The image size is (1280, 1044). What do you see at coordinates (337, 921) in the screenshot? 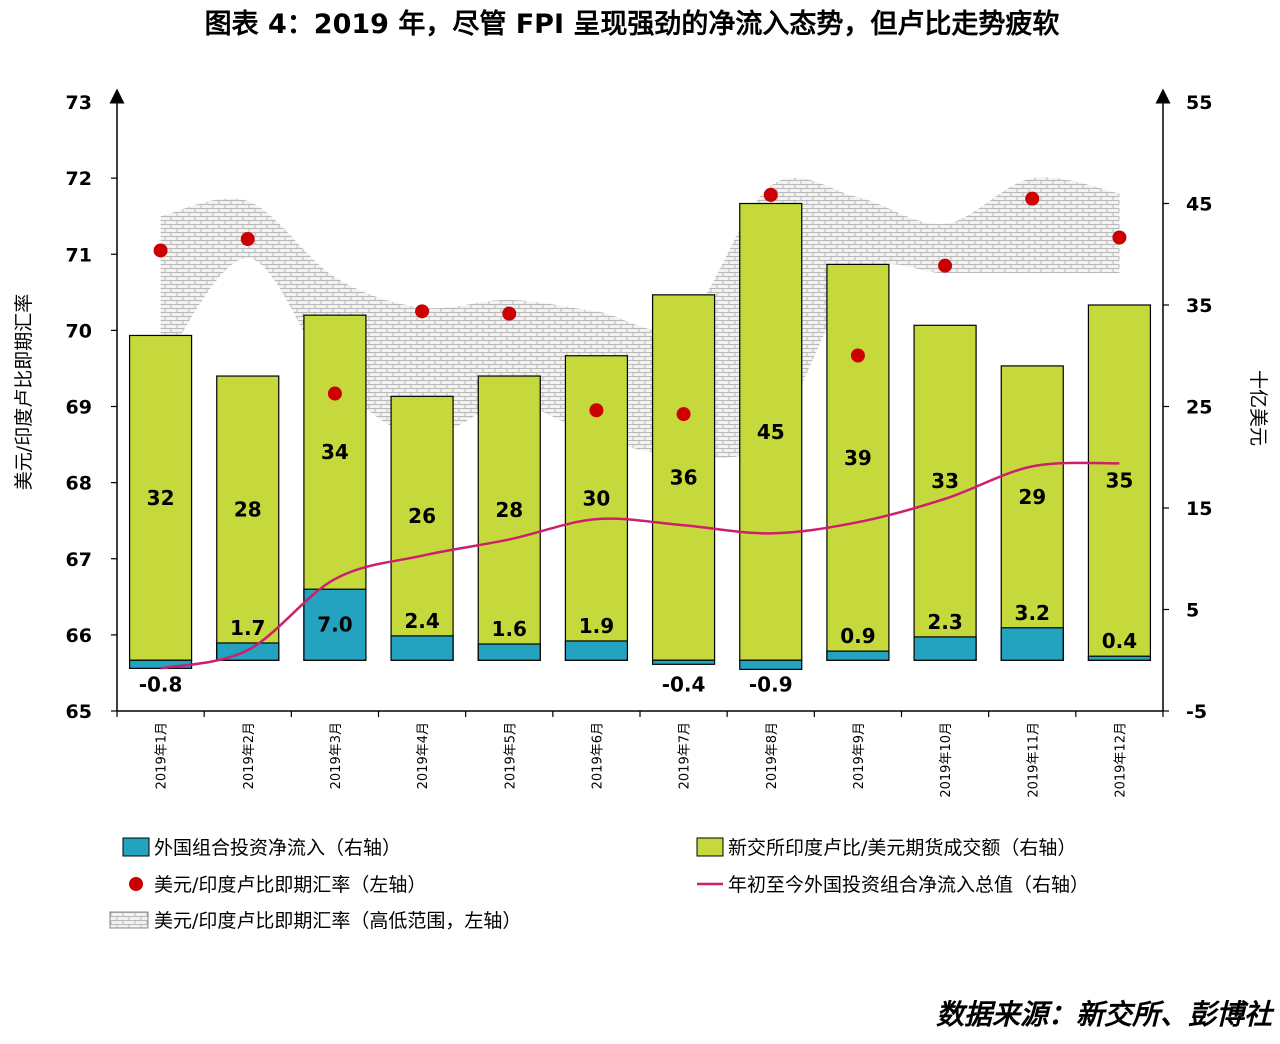
I see `legend-label-spot-range: 美元/印度卢比即期汇率（高低范围，左轴）` at bounding box center [337, 921].